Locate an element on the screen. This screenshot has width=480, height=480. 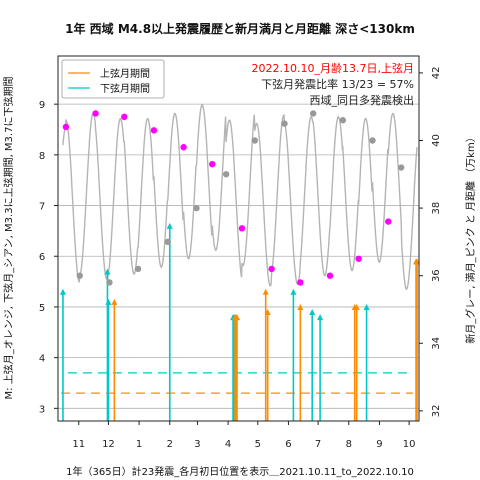
y2-tick-label: 36 is located at coordinates (436, 275).